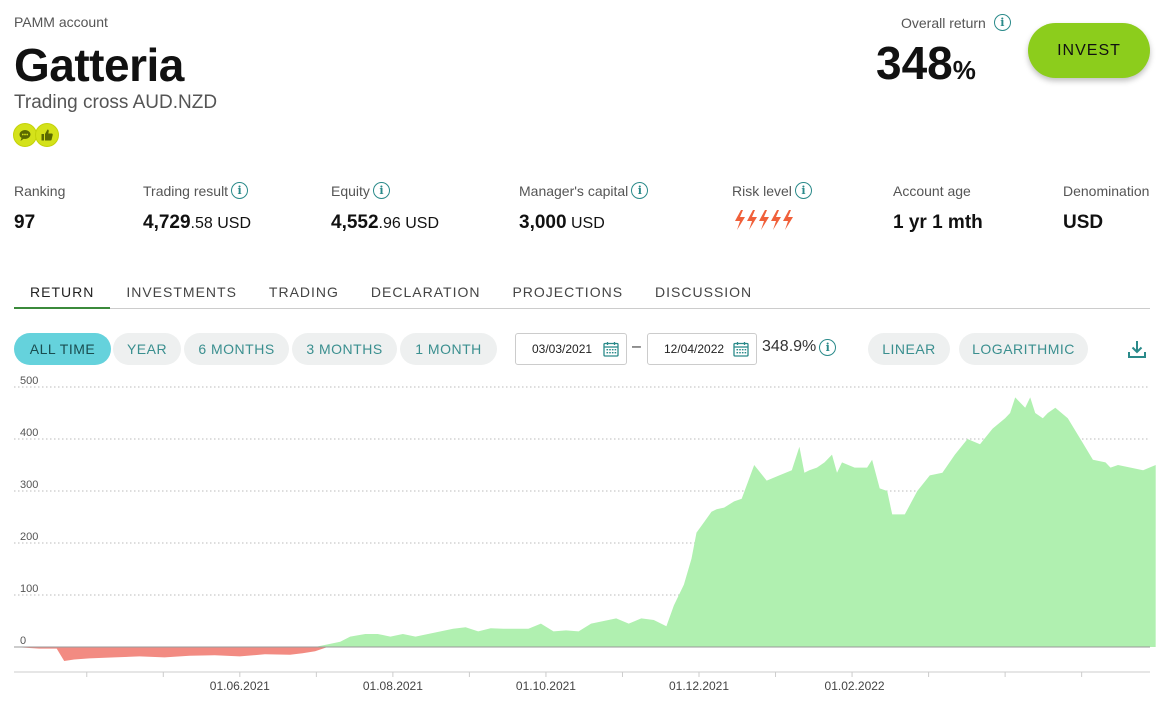 This screenshot has height=705, width=1159. Describe the element at coordinates (201, 223) in the screenshot. I see `stat-trading-result-dec: .58` at that location.